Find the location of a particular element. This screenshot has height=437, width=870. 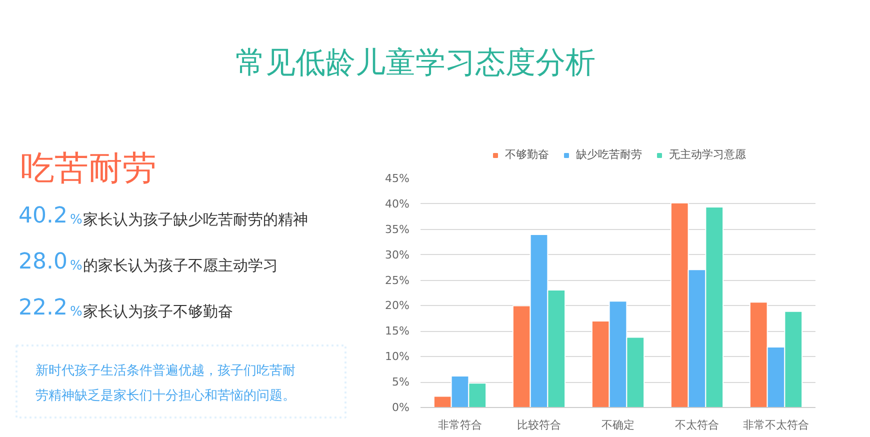

y-tick-label: 5% is located at coordinates (401, 382).